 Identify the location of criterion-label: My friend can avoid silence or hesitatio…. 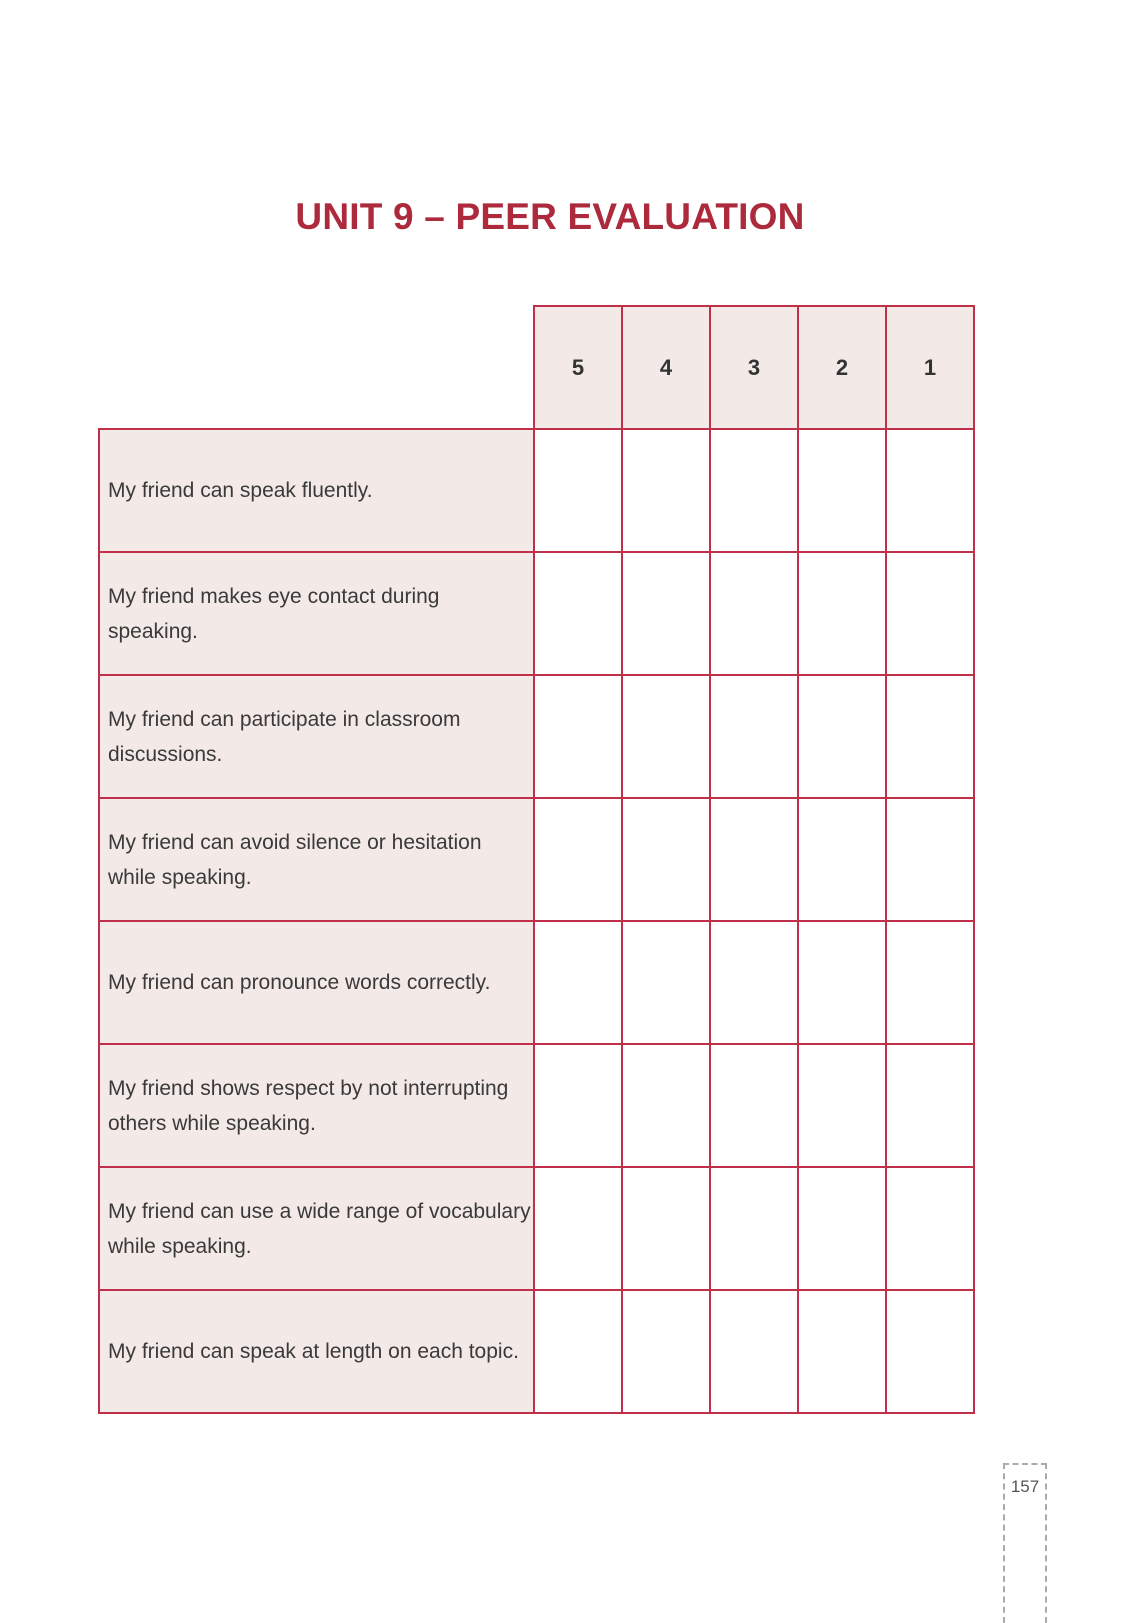
(316, 859).